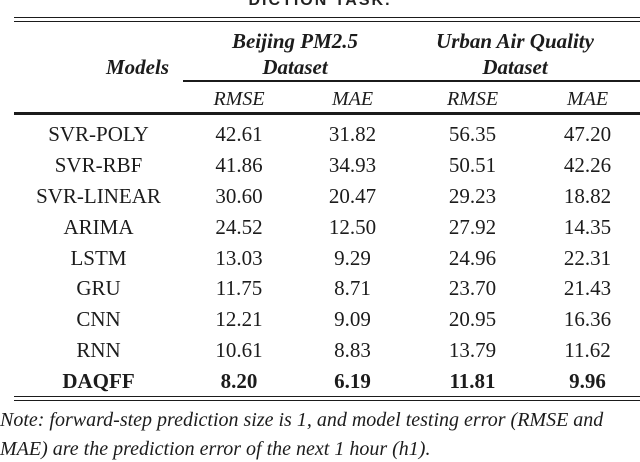  I want to click on urban-mae-value: 11.62, so click(587, 350).